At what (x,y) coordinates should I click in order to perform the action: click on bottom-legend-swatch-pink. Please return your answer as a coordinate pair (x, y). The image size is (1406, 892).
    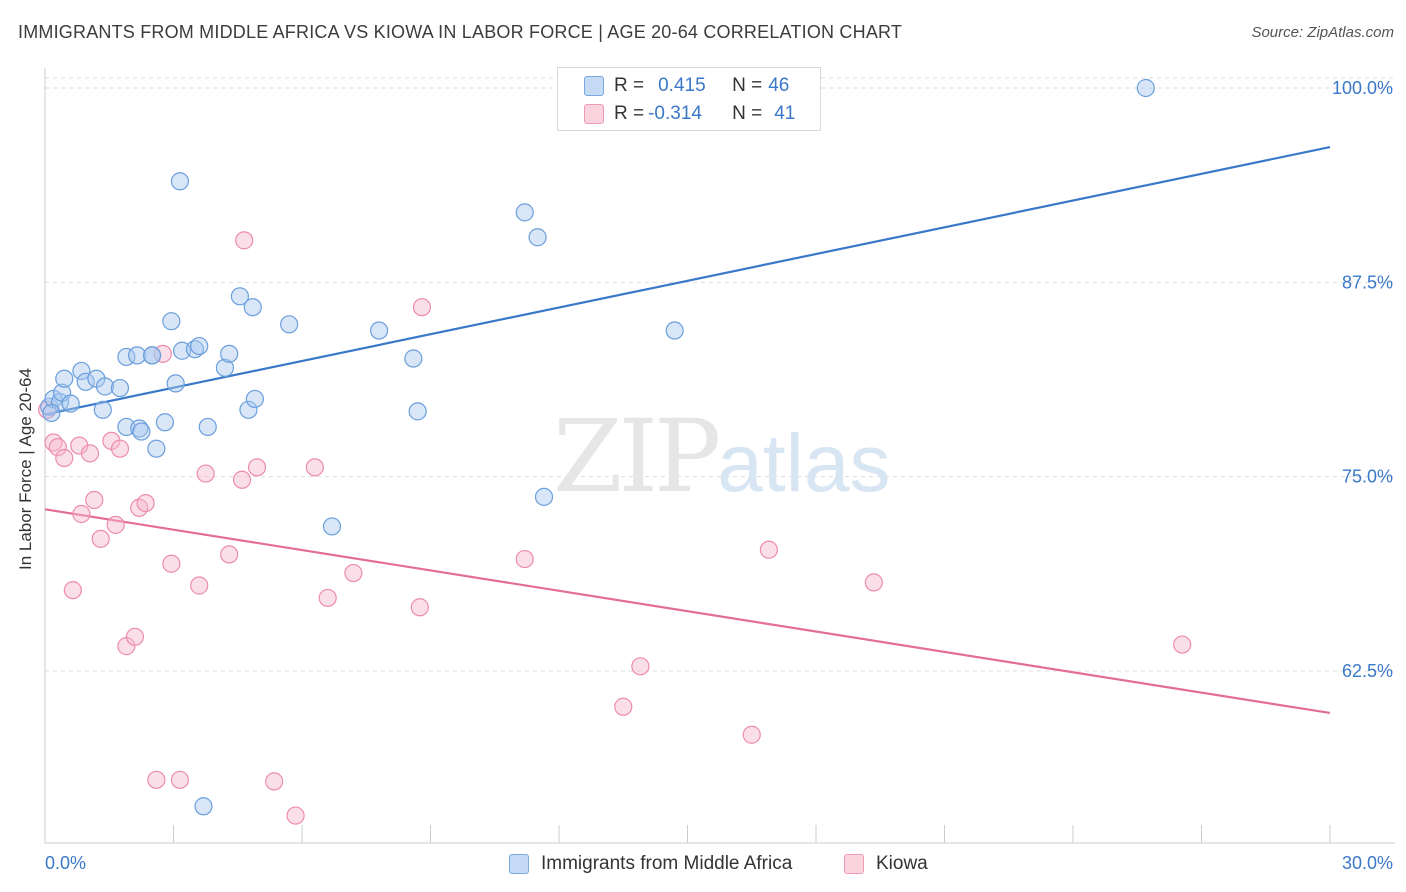
    Looking at the image, I should click on (854, 864).